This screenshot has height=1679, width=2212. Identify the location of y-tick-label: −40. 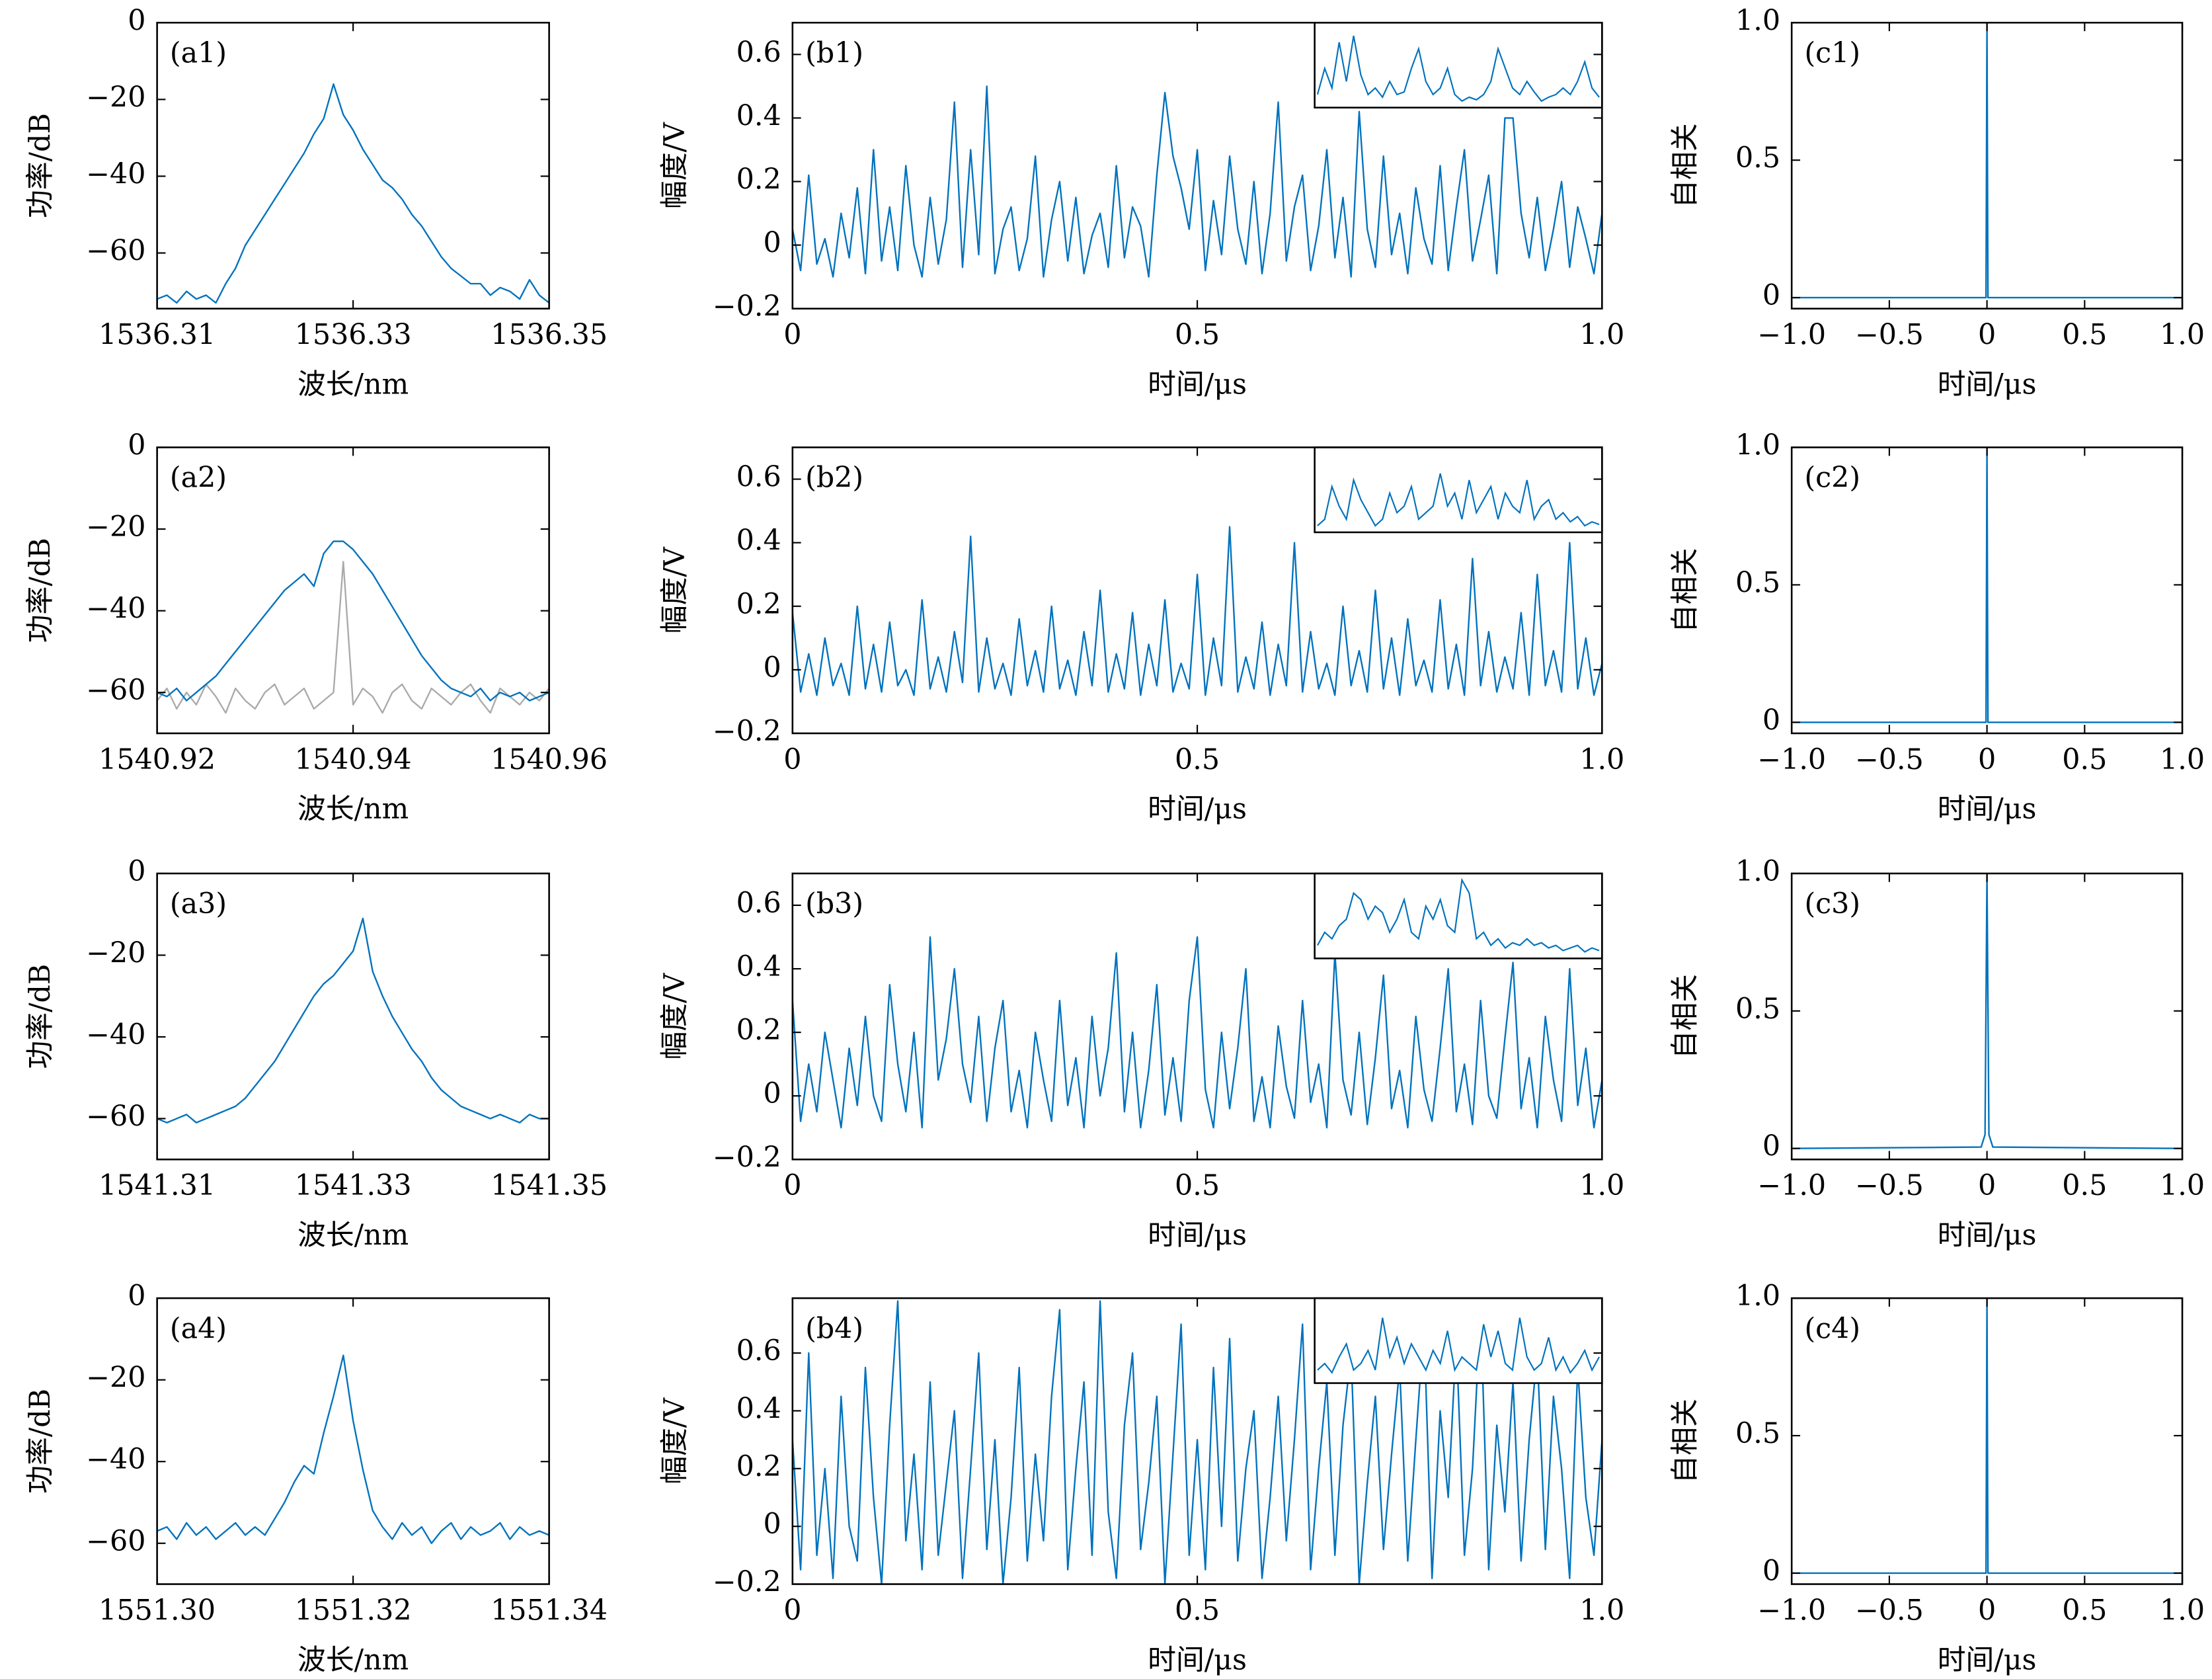
(115, 174).